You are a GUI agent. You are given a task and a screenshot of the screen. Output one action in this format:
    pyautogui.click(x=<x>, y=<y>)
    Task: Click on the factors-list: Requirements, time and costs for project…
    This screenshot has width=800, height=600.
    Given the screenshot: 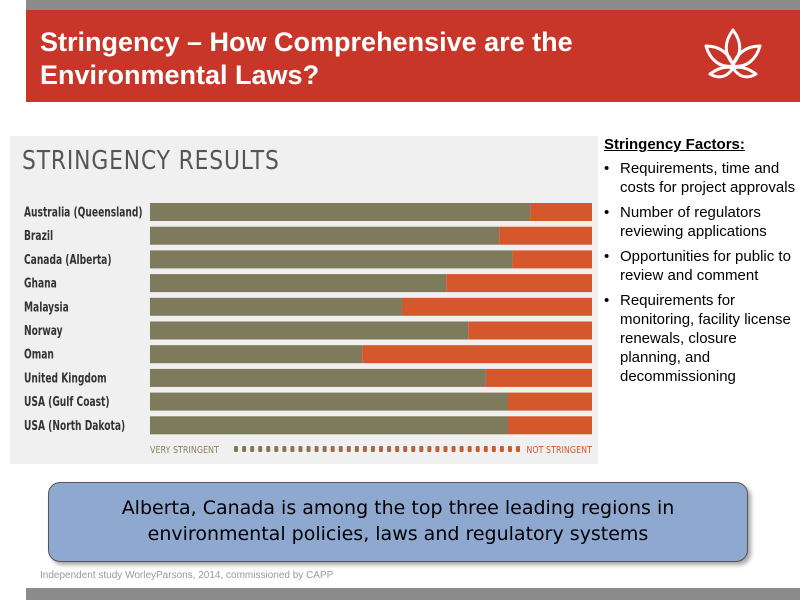 What is the action you would take?
    pyautogui.click(x=698, y=272)
    